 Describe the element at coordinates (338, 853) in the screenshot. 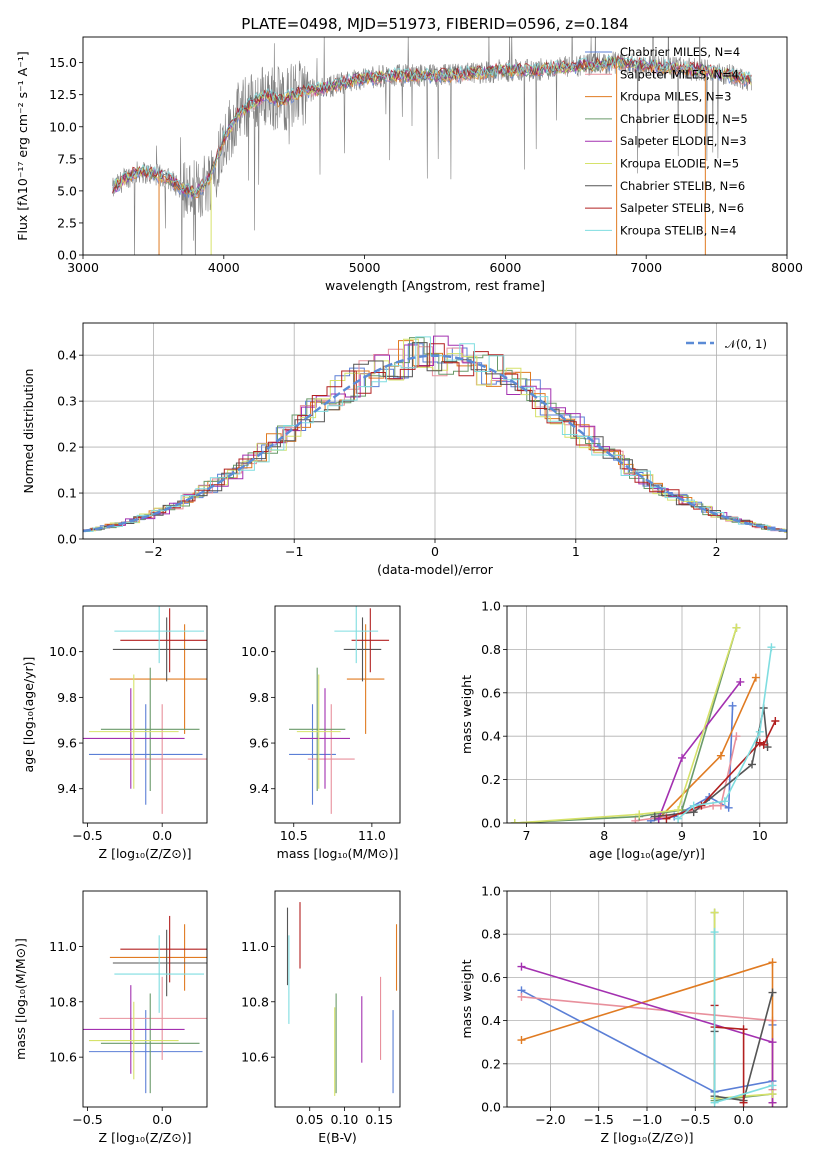

I see `x-axis-label: mass [log₁₀(M/M⊙)]` at that location.